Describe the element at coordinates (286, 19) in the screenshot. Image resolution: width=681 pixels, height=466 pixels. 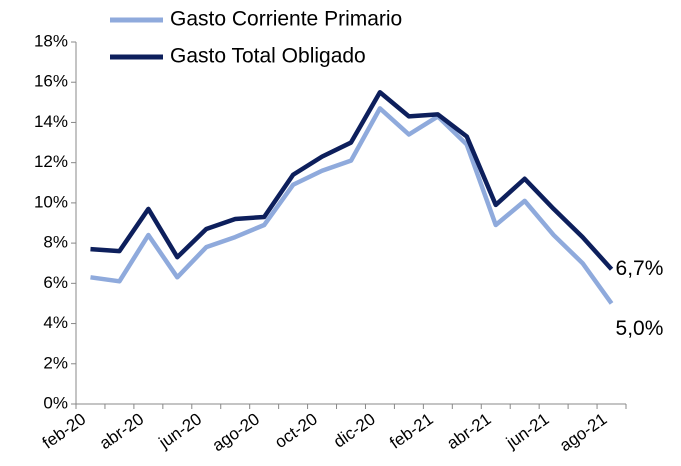
I see `legend-label: Gasto Corriente Primario` at that location.